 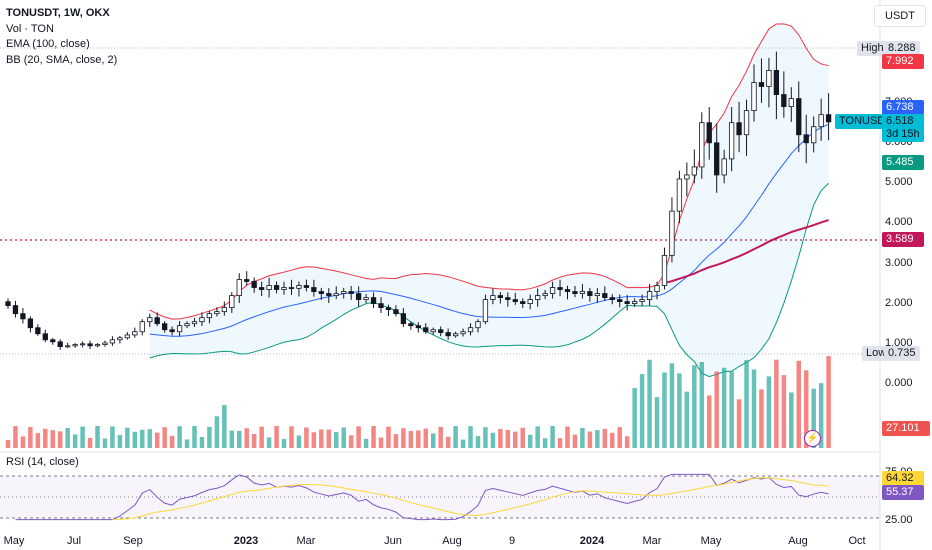 What do you see at coordinates (470, 499) in the screenshot?
I see `rsi-ma-line` at bounding box center [470, 499].